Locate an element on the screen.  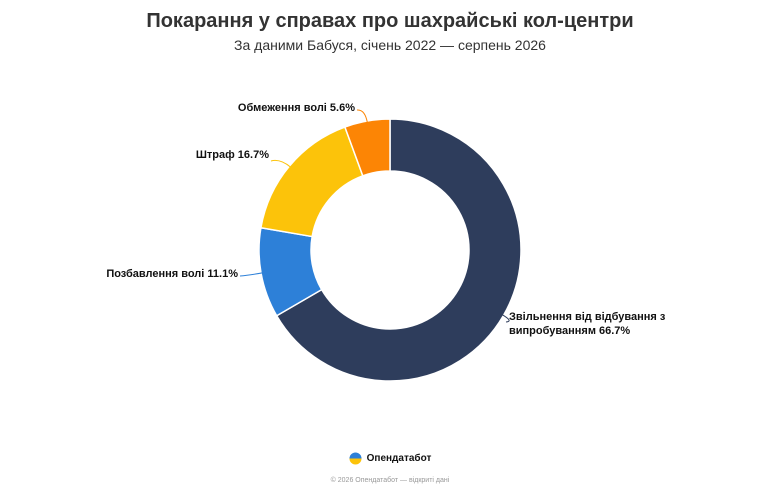
brand: Опендатабот is located at coordinates (390, 458).